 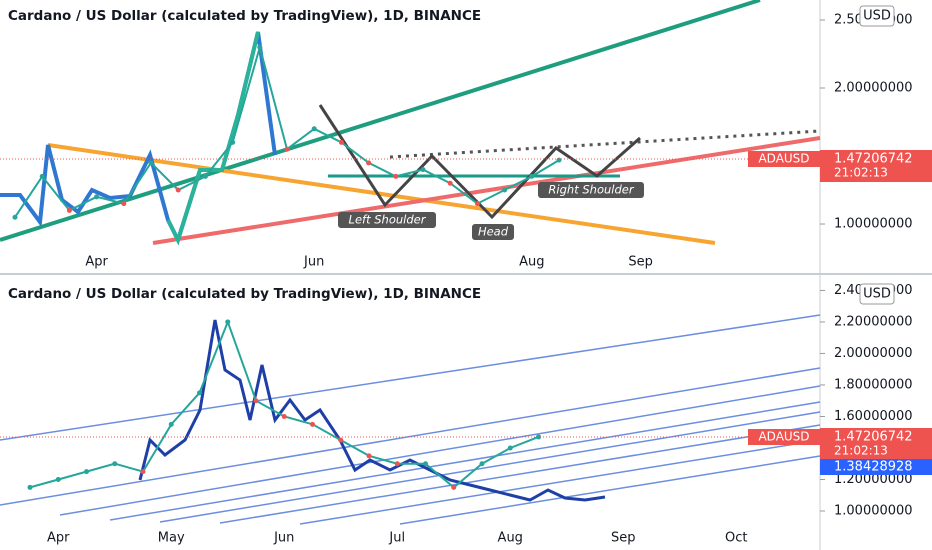 What do you see at coordinates (171, 538) in the screenshot?
I see `x-tick-label: May` at bounding box center [171, 538].